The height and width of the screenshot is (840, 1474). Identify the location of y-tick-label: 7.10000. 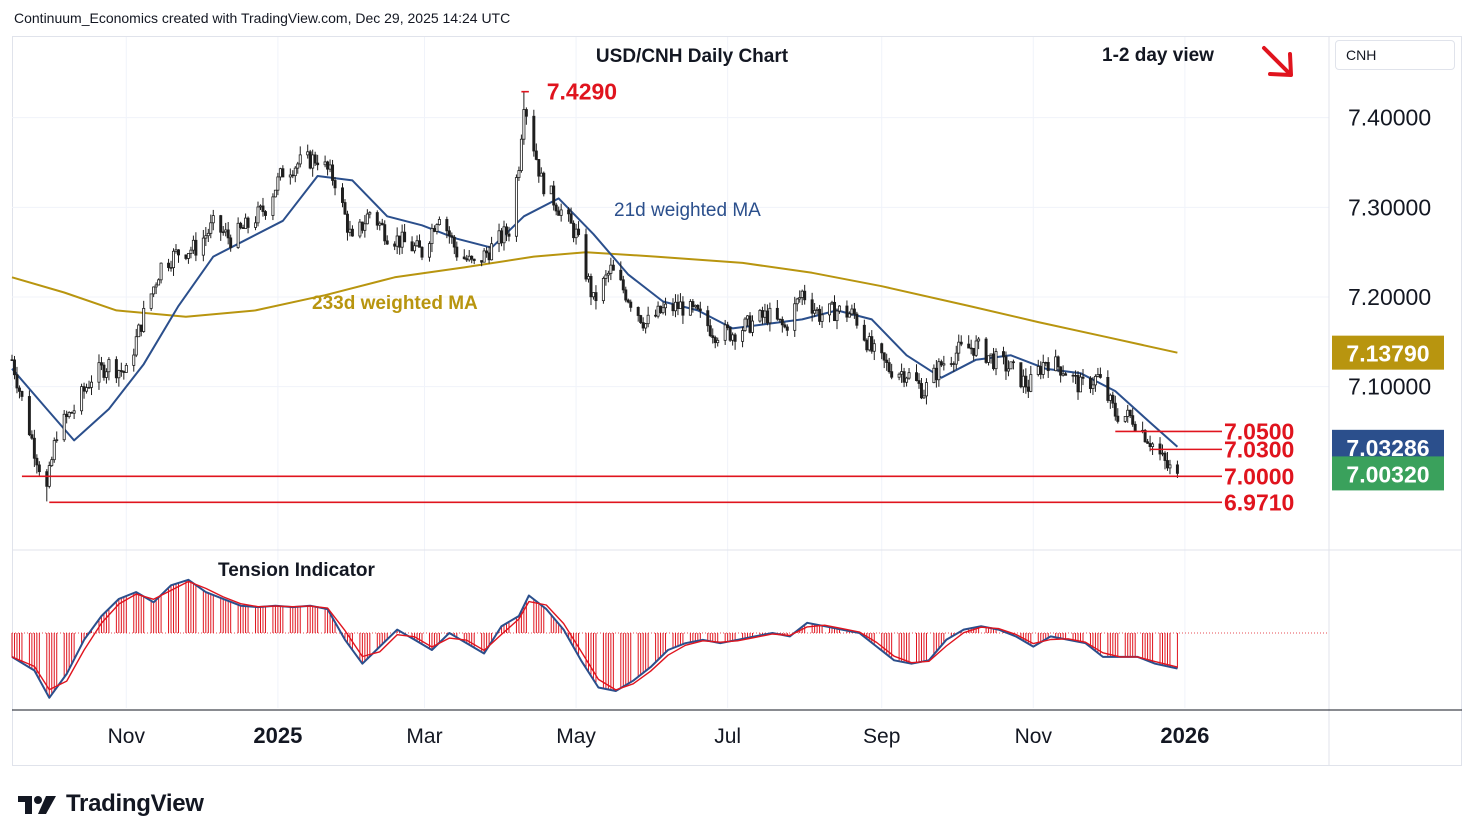
(1389, 387).